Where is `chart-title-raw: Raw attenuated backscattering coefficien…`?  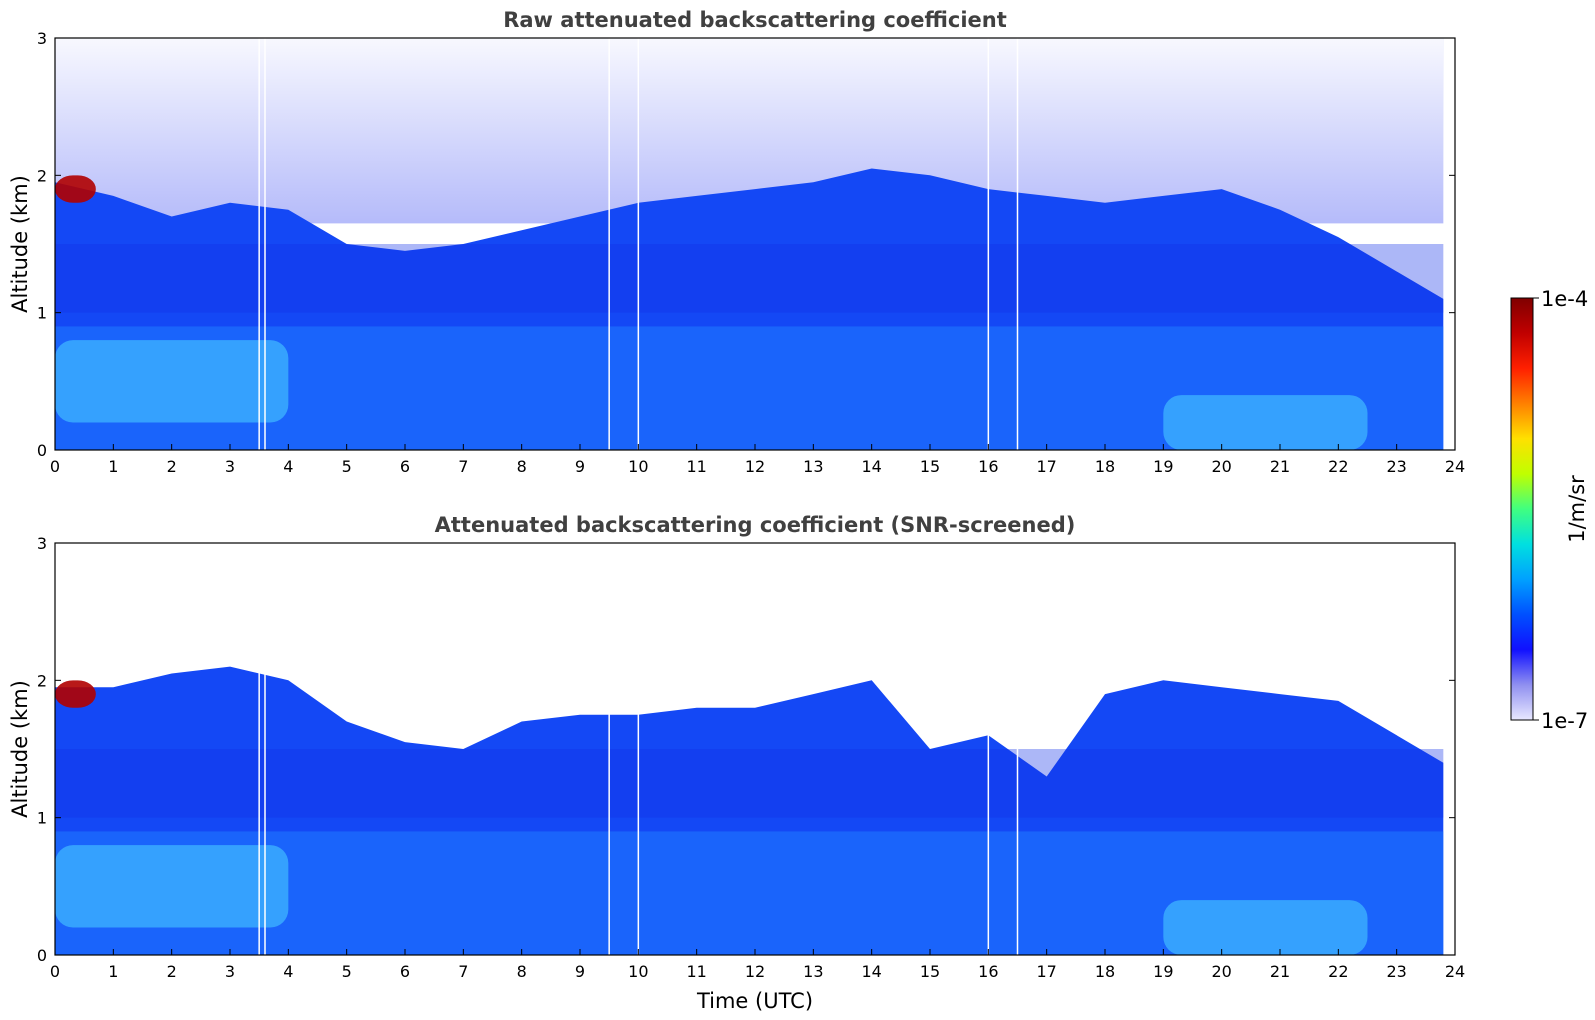 chart-title-raw: Raw attenuated backscattering coefficien… is located at coordinates (755, 20).